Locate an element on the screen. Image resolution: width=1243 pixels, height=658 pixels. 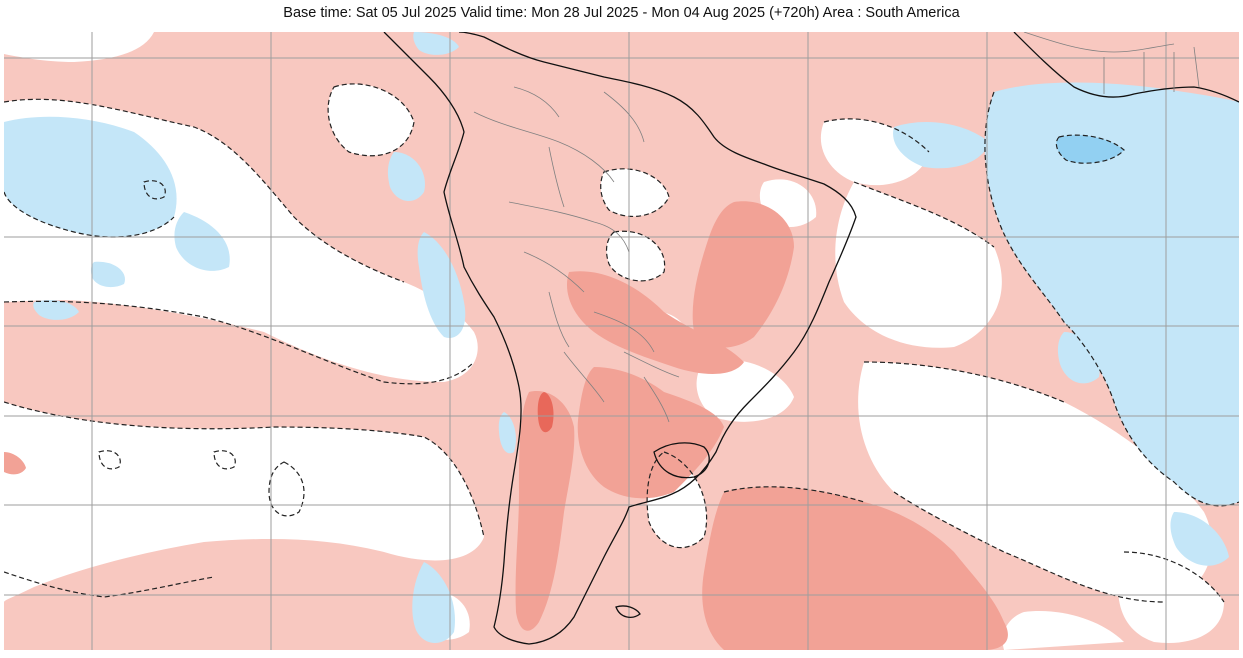
country-borders is located at coordinates (576, 254).